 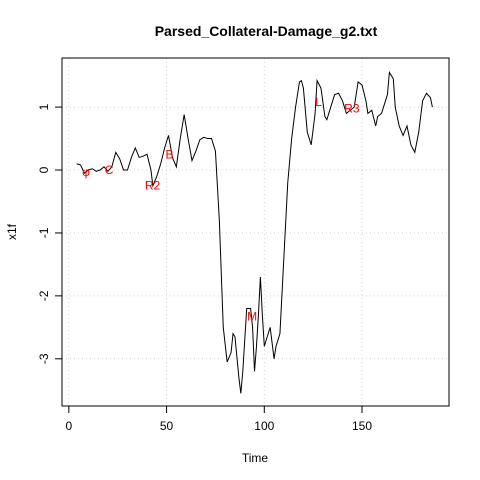 I want to click on x-tick-label: 0, so click(x=68, y=426).